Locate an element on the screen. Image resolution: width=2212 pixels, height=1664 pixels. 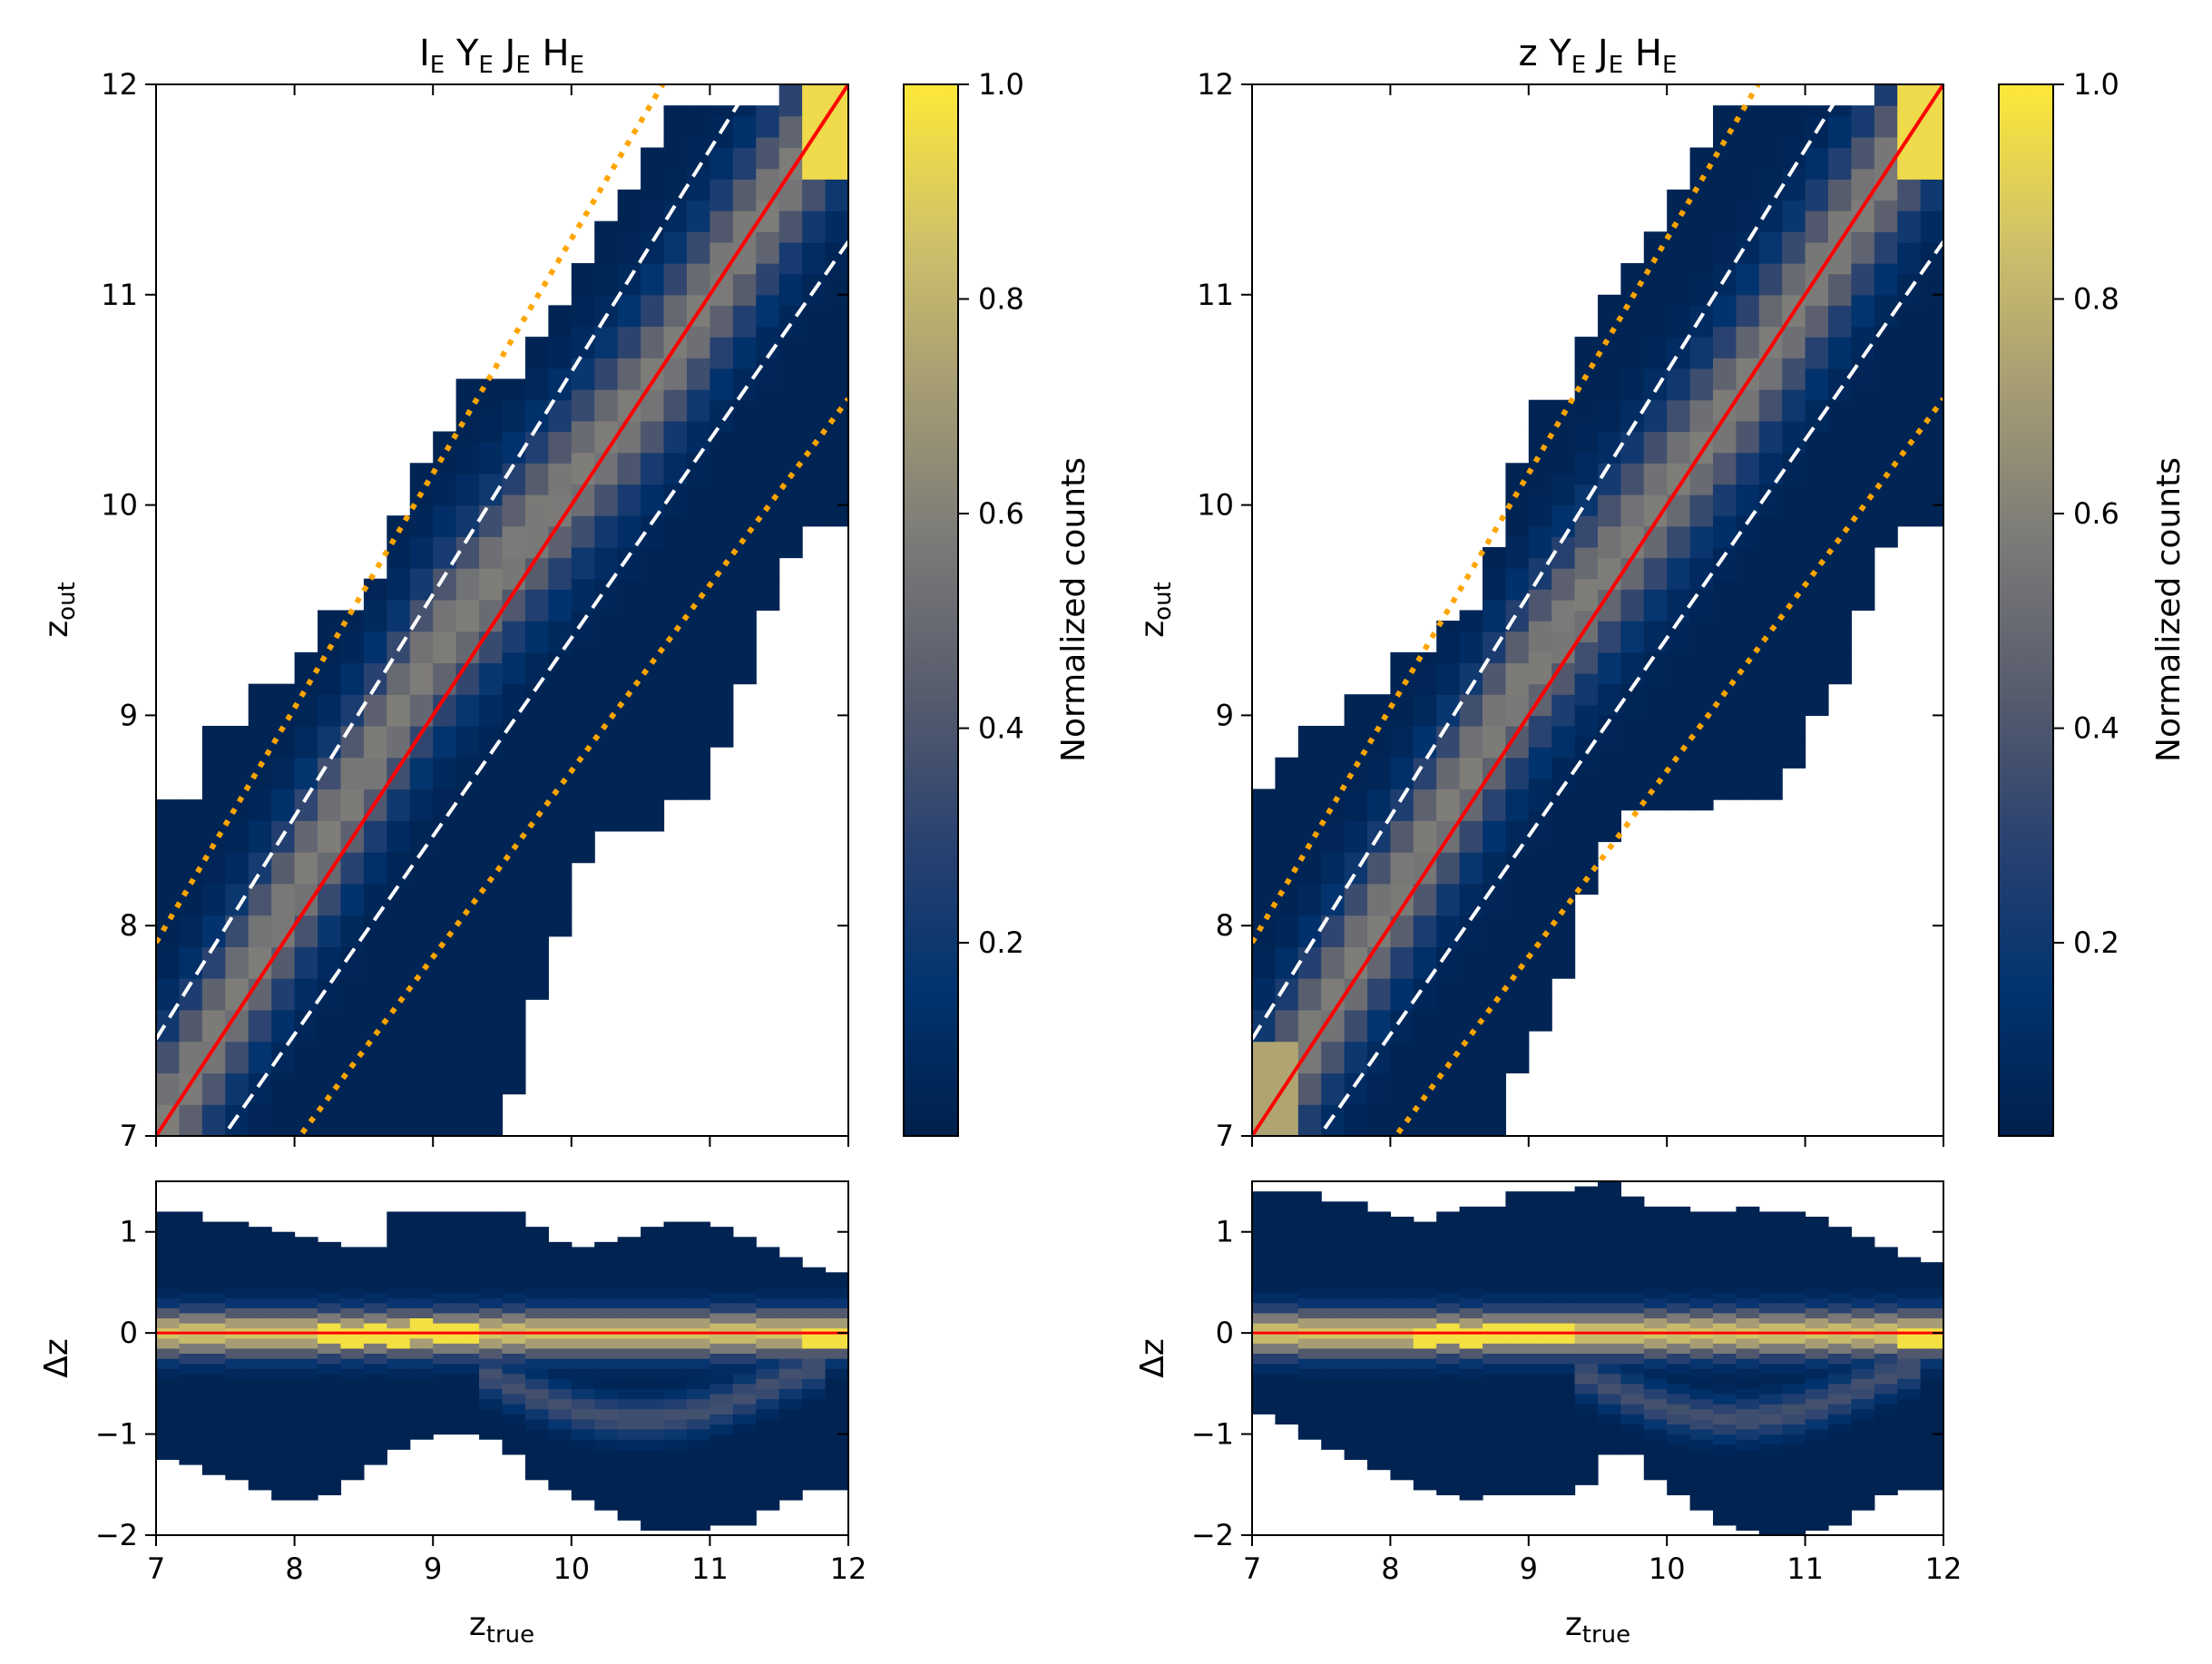
left-bottom-xtick-label: 12 is located at coordinates (848, 1568).